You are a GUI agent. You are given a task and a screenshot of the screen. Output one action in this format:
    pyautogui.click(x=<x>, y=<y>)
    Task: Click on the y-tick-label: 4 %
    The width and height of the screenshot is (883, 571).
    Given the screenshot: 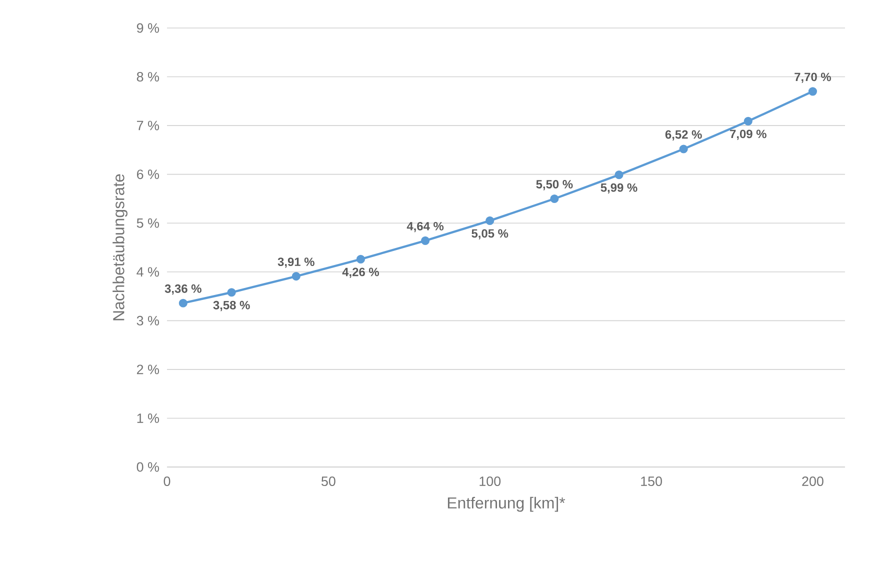 What is the action you would take?
    pyautogui.click(x=147, y=272)
    